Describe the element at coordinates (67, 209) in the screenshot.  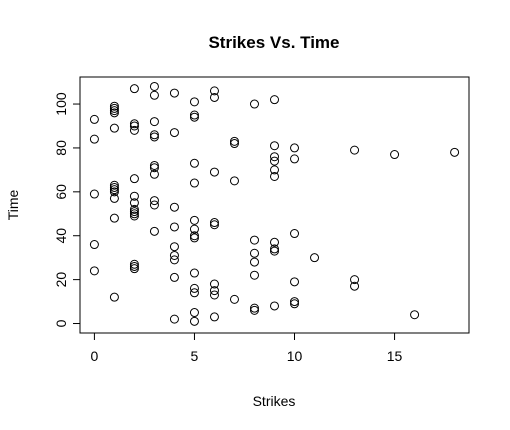
I see `y-axis: 0 20 40 60 80 100` at that location.